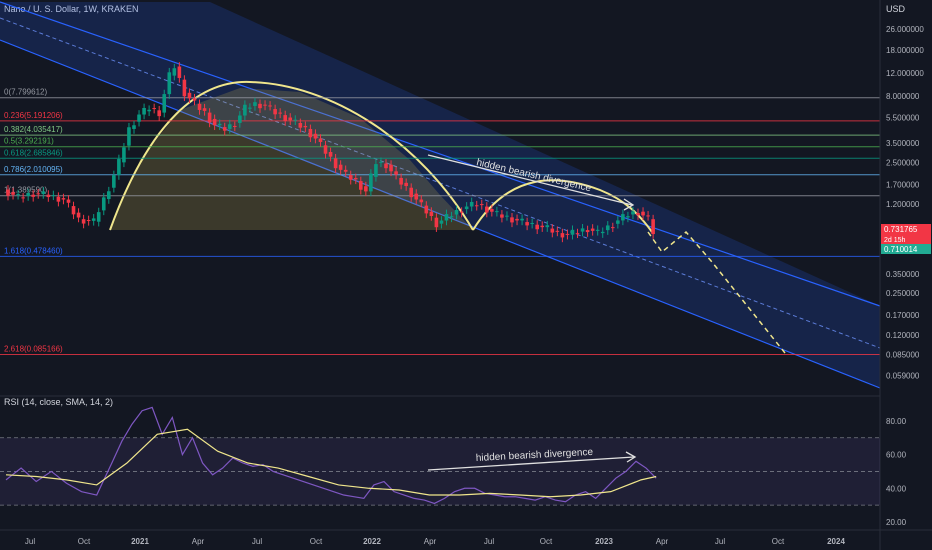 The height and width of the screenshot is (550, 932). Describe the element at coordinates (631, 457) in the screenshot. I see `divergence-arrowhead-rsi` at that location.